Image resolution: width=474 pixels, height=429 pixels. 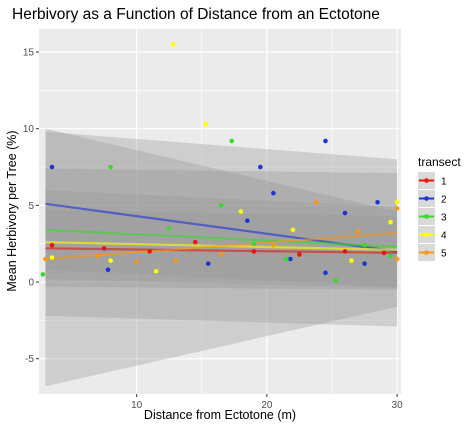 I want to click on x-tick-label: 10, so click(x=137, y=405).